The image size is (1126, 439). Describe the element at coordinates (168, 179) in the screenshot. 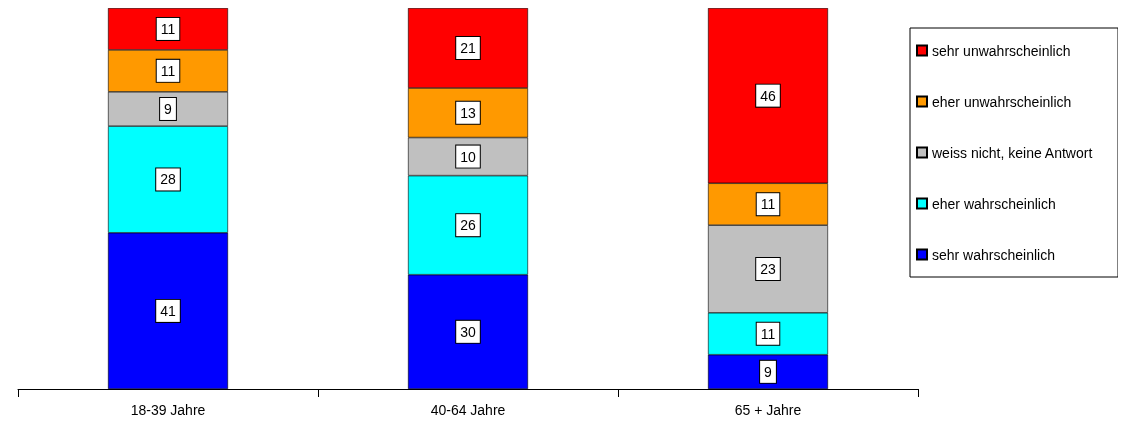

I see `data-label: 28` at that location.